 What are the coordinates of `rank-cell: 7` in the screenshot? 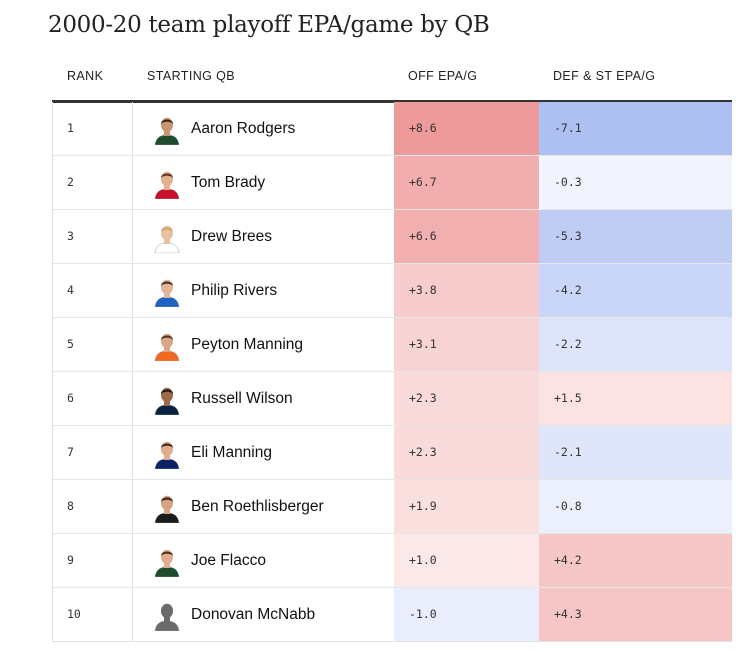 It's located at (93, 452).